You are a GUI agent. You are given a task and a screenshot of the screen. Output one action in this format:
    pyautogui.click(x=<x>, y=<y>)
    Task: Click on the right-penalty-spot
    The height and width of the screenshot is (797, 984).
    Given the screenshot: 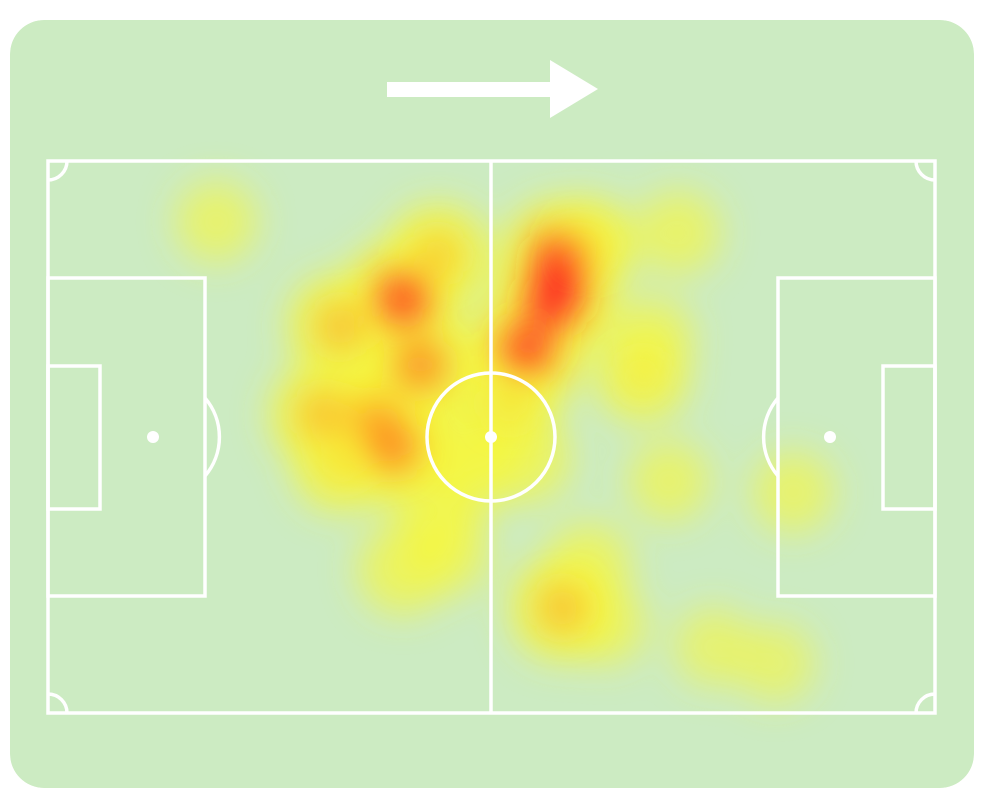 What is the action you would take?
    pyautogui.click(x=830, y=437)
    